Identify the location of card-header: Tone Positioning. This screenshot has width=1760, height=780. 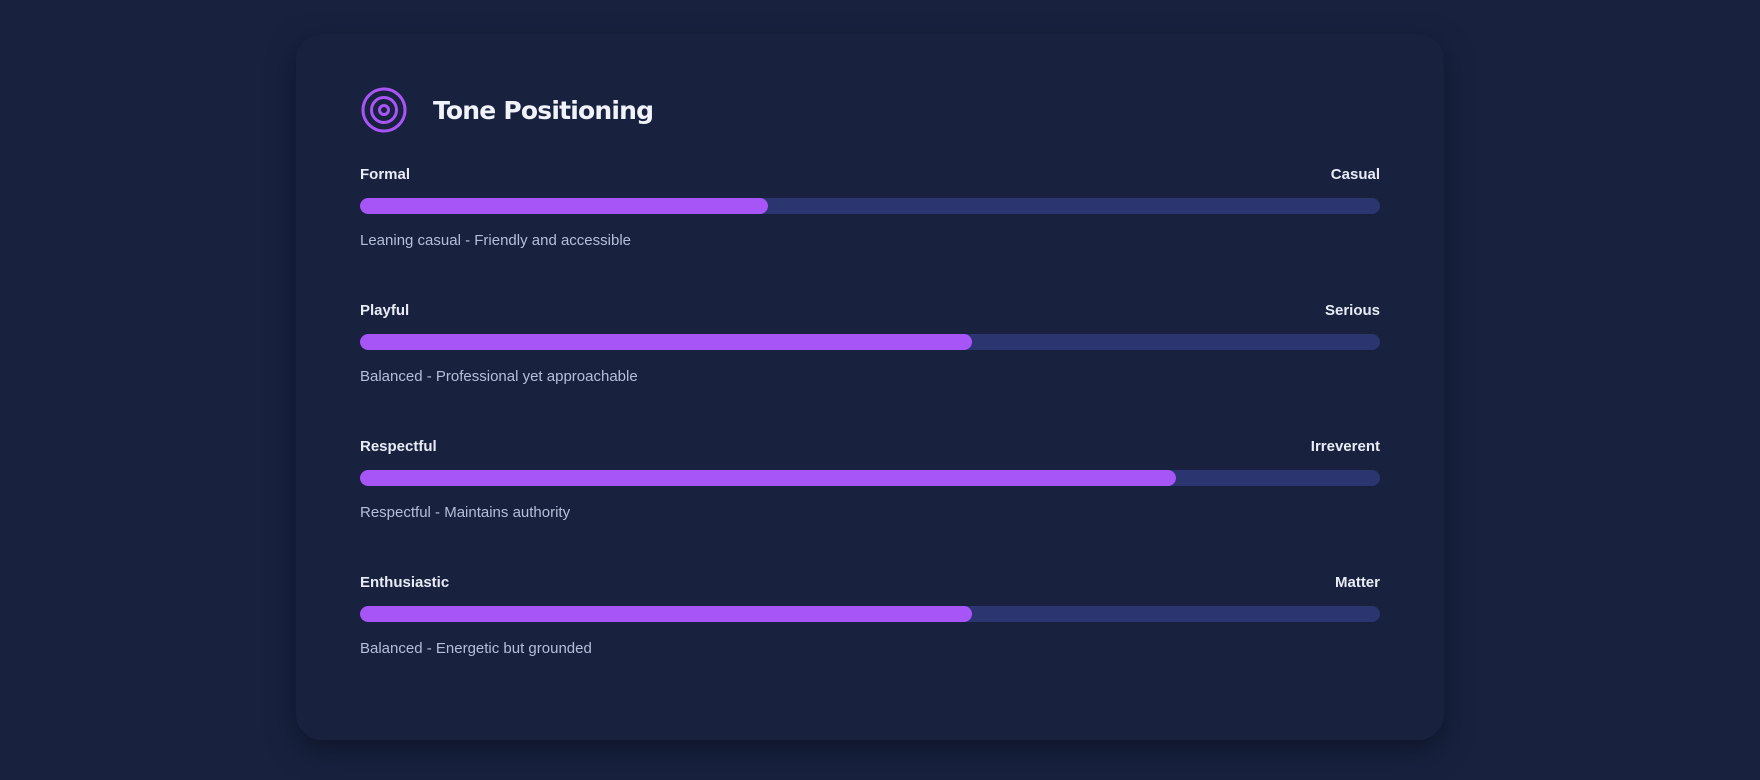
(870, 110).